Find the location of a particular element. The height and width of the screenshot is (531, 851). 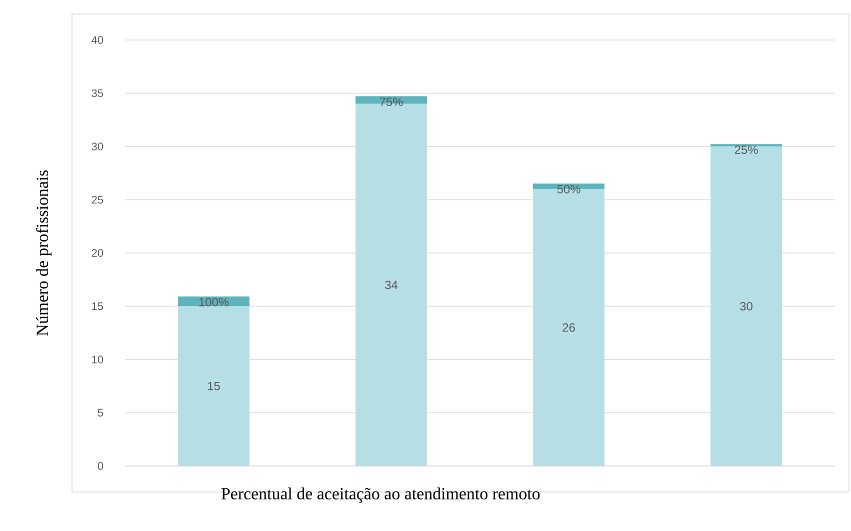

data-label: 26 is located at coordinates (568, 327).